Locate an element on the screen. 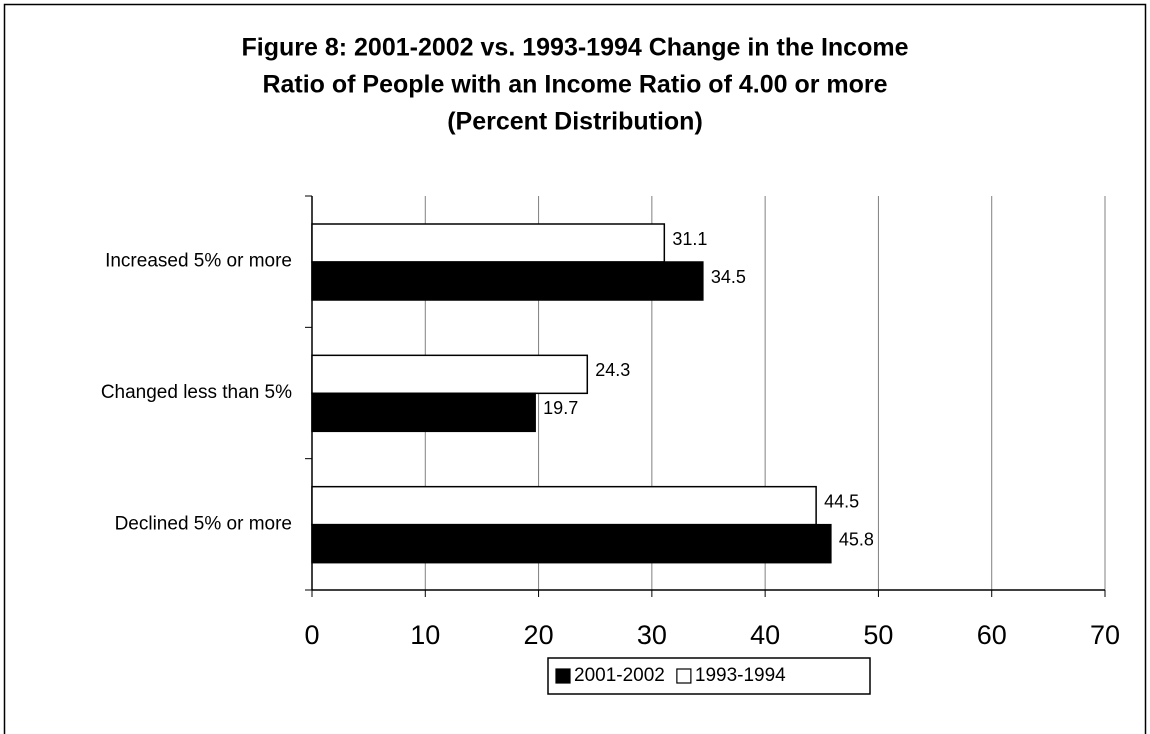 This screenshot has width=1150, height=734. legend-box is located at coordinates (709, 676).